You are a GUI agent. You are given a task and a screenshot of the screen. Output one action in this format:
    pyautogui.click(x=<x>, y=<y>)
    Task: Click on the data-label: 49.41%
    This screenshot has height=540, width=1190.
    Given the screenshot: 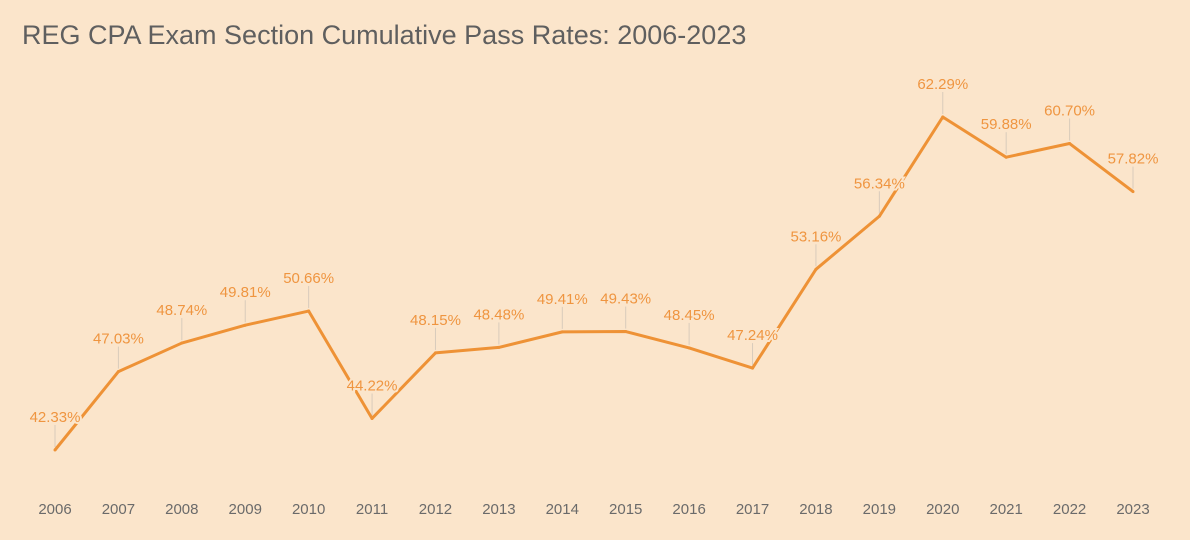 What is the action you would take?
    pyautogui.click(x=562, y=299)
    